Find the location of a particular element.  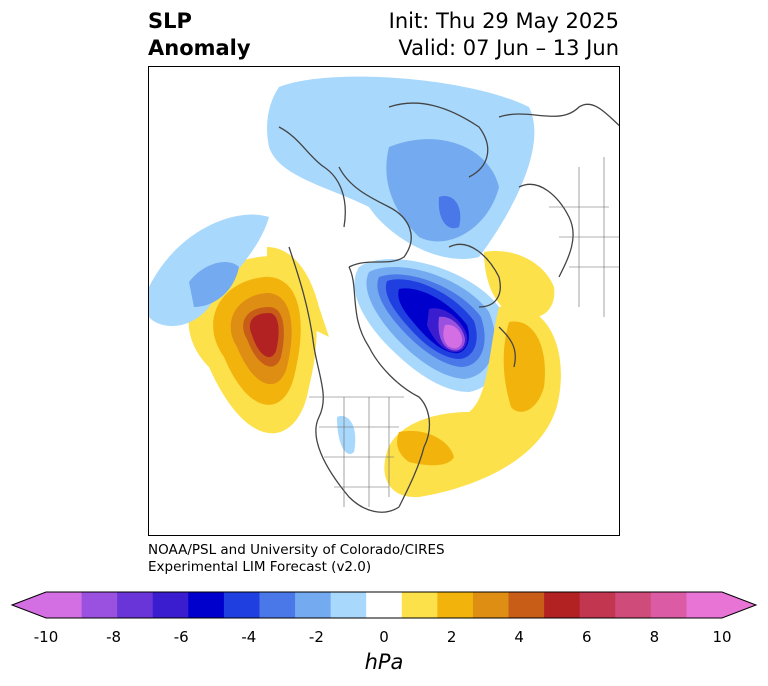

colorbar-tick-label: 4 is located at coordinates (519, 637).